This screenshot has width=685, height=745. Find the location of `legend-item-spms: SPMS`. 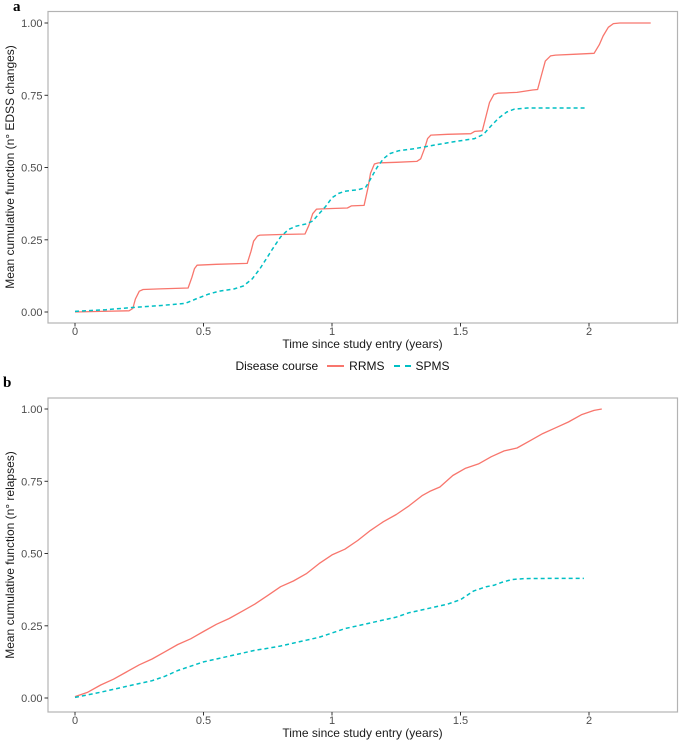

legend-item-spms: SPMS is located at coordinates (421, 366).